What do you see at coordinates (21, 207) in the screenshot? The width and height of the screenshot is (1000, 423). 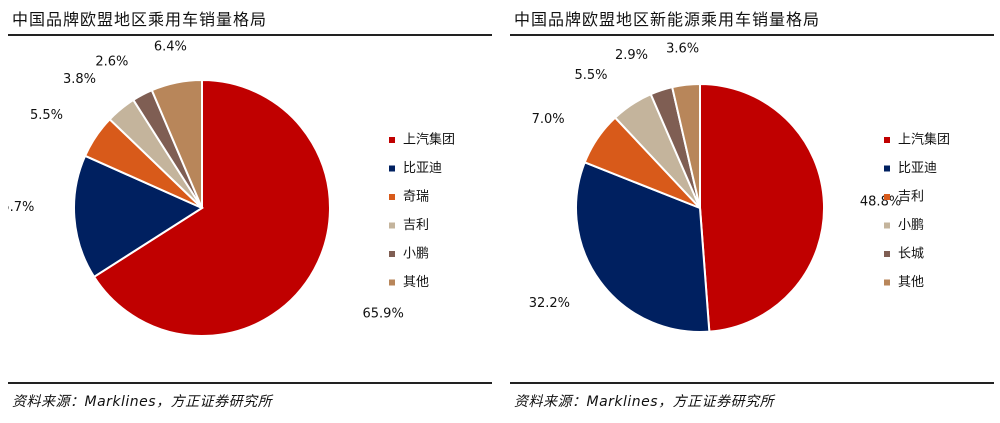 I see `slice-data-label: 15.7%` at bounding box center [21, 207].